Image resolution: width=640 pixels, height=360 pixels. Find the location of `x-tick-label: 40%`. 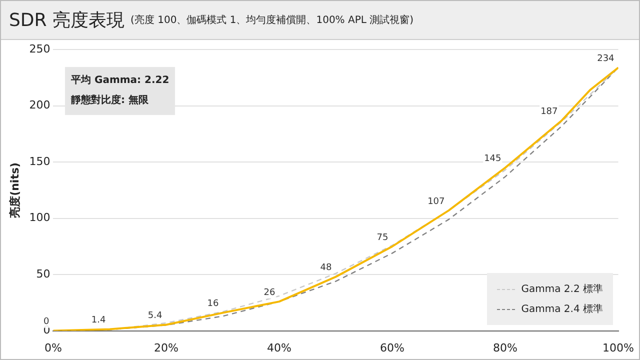

x-tick-label: 40% is located at coordinates (279, 347).